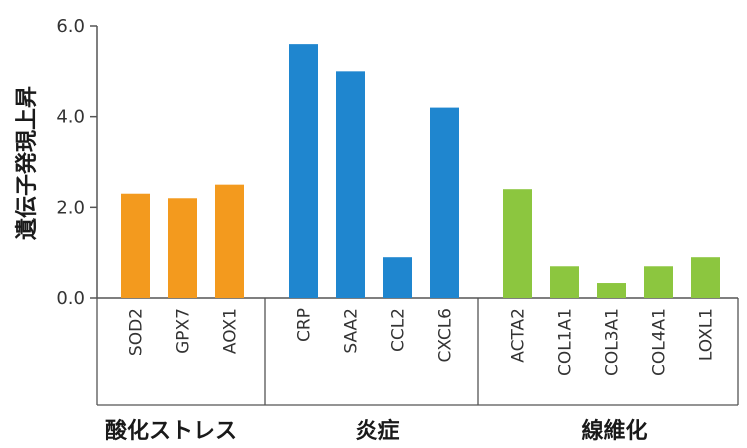 The image size is (747, 448). What do you see at coordinates (70, 26) in the screenshot?
I see `y-tick-label: 6.0` at bounding box center [70, 26].